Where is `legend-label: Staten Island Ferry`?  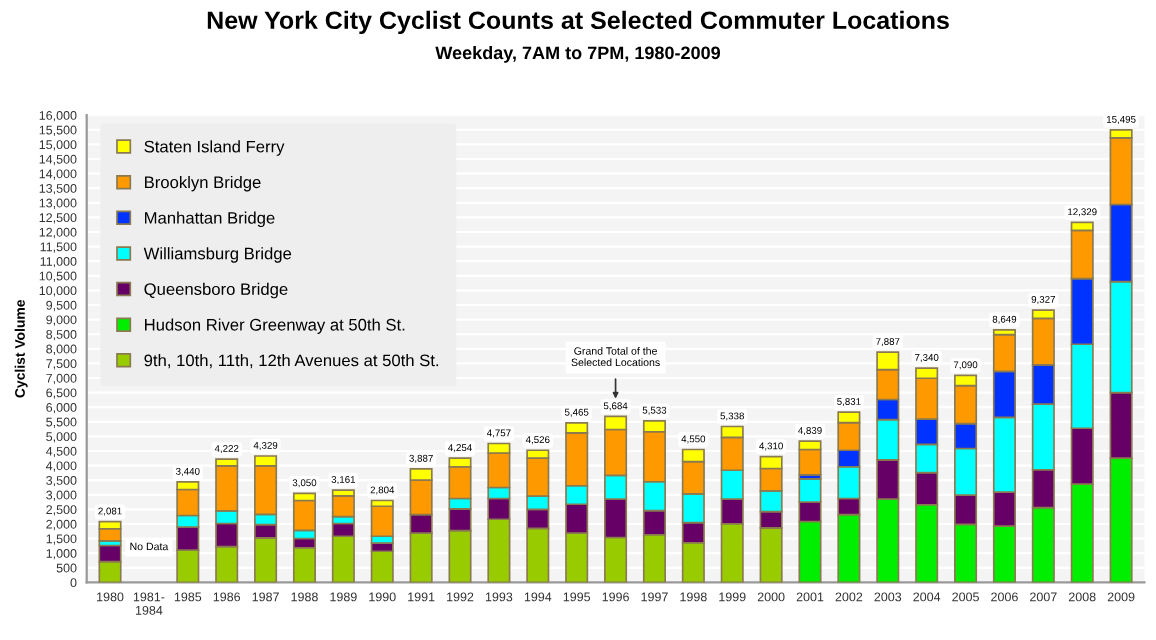
legend-label: Staten Island Ferry is located at coordinates (214, 148).